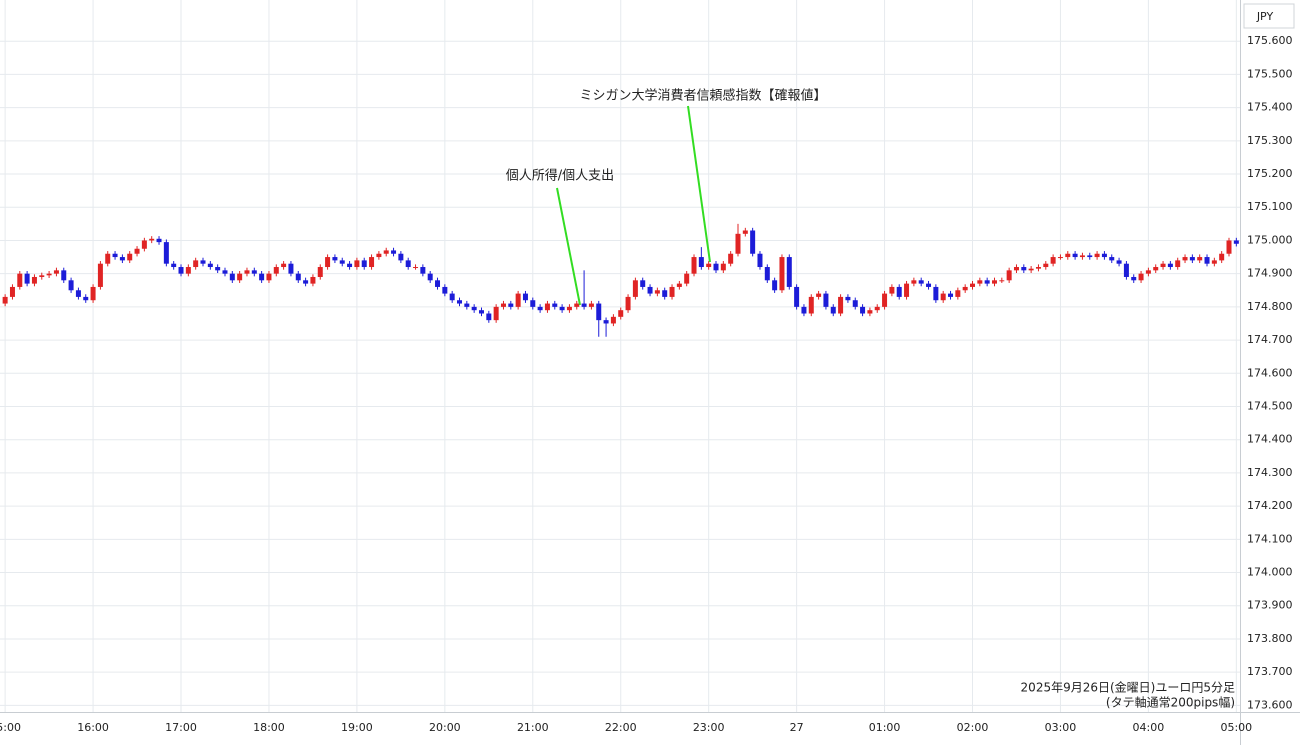  What do you see at coordinates (1270, 239) in the screenshot?
I see `y-tick-label: 175.000` at bounding box center [1270, 239].